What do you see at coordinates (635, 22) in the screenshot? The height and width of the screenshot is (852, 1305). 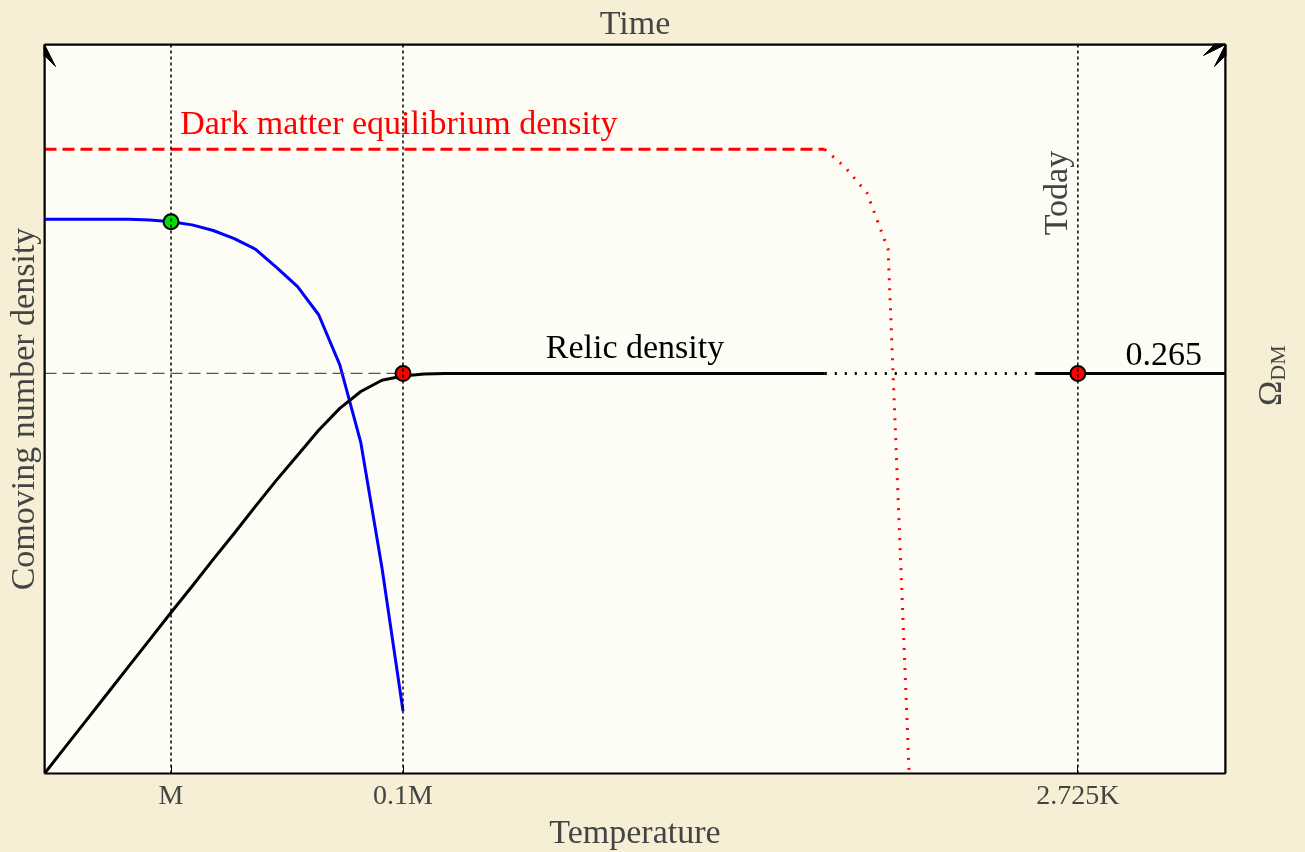 I see `x2-axis-title: Time` at bounding box center [635, 22].